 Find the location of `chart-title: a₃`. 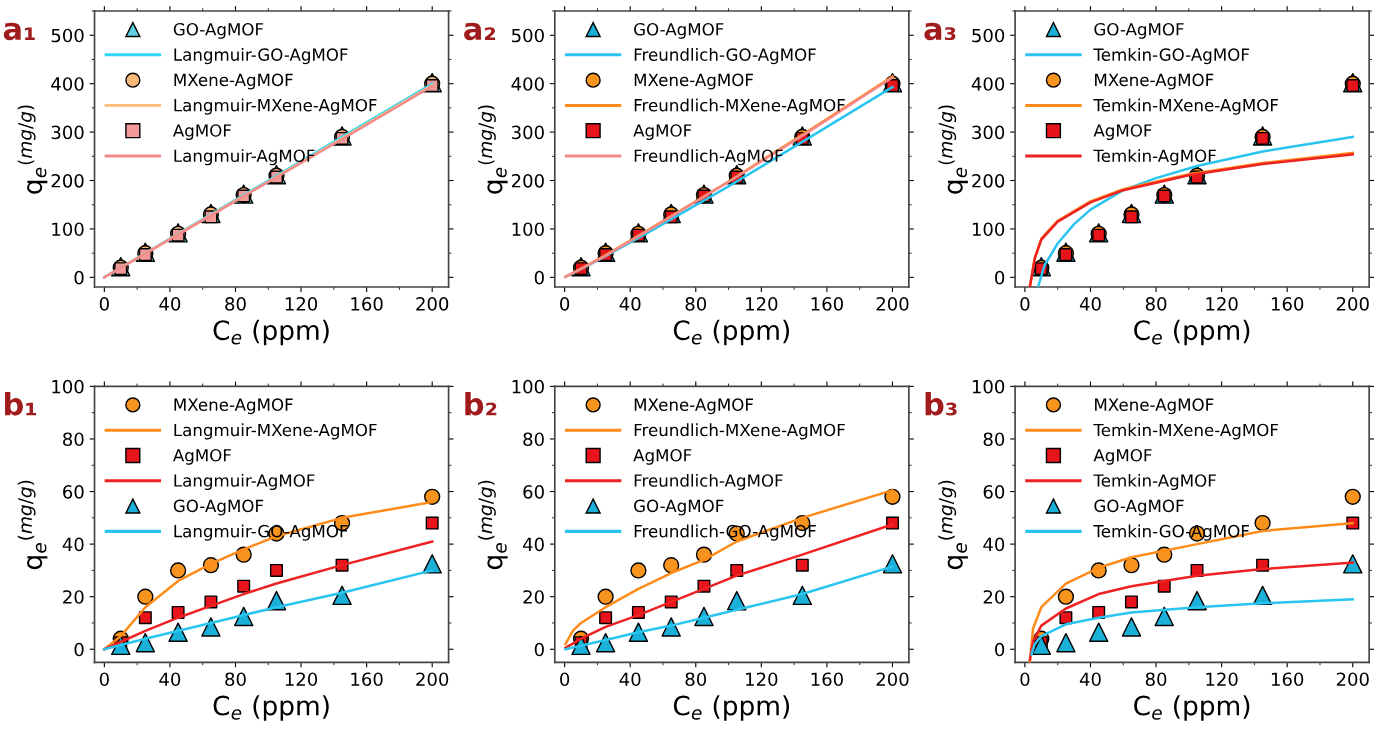

chart-title: a₃ is located at coordinates (940, 31).